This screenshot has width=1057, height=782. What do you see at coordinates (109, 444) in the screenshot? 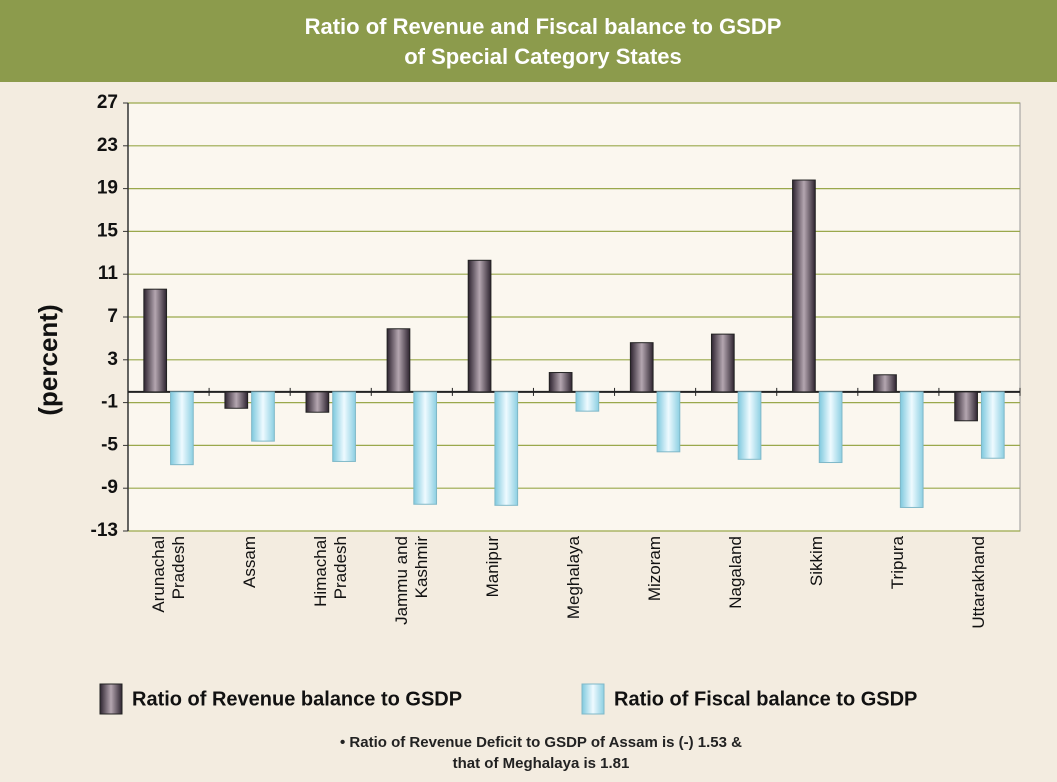
I see `y-tick-label: -5` at bounding box center [109, 444].